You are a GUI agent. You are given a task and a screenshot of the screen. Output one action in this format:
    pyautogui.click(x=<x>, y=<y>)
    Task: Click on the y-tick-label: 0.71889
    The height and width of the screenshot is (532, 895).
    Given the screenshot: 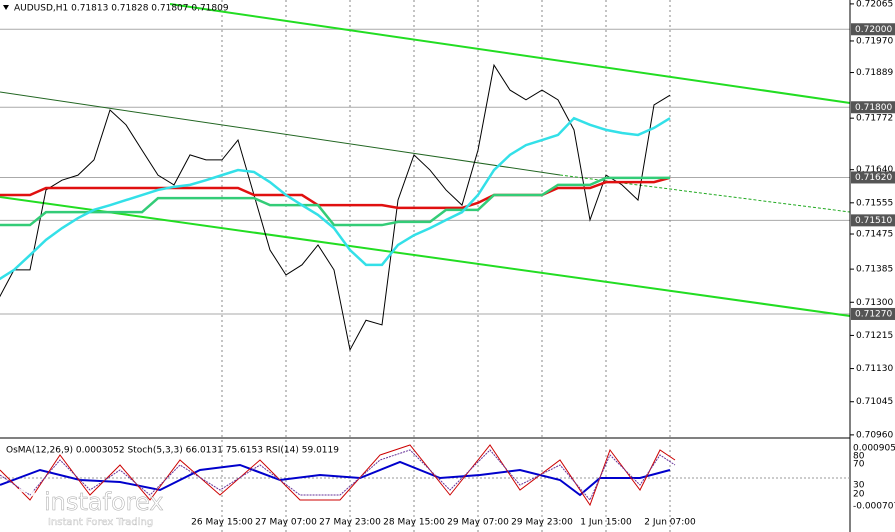 What is the action you would take?
    pyautogui.click(x=874, y=73)
    